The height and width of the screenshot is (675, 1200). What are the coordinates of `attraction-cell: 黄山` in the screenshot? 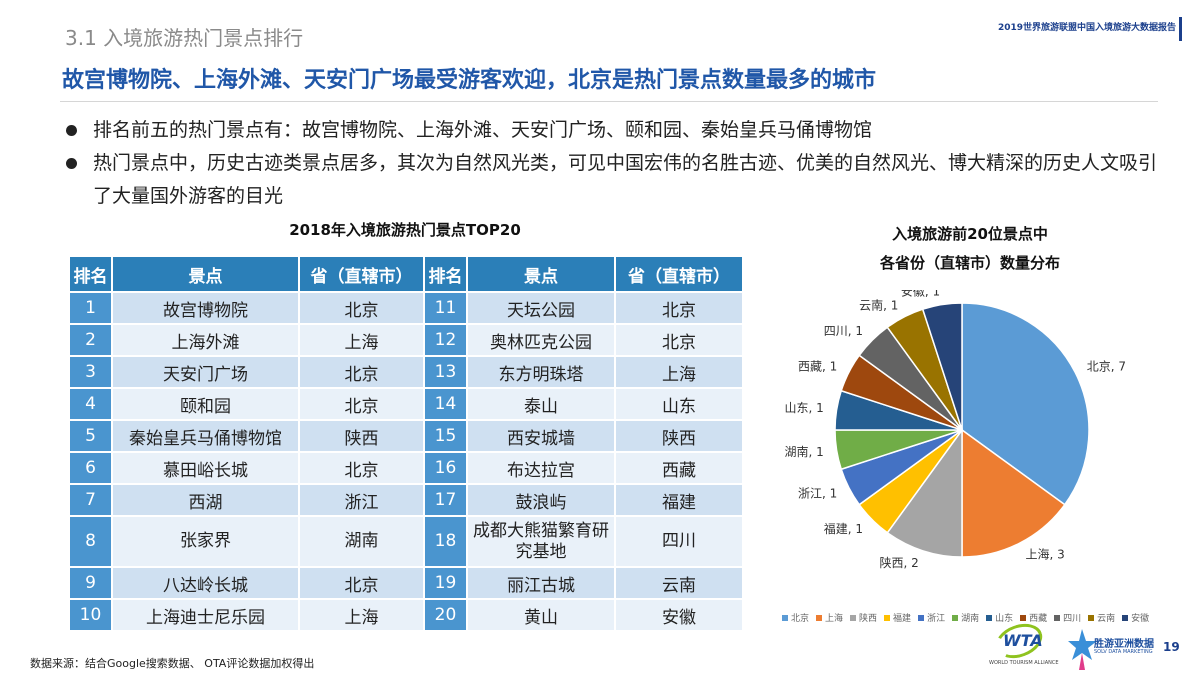 It's located at (541, 615).